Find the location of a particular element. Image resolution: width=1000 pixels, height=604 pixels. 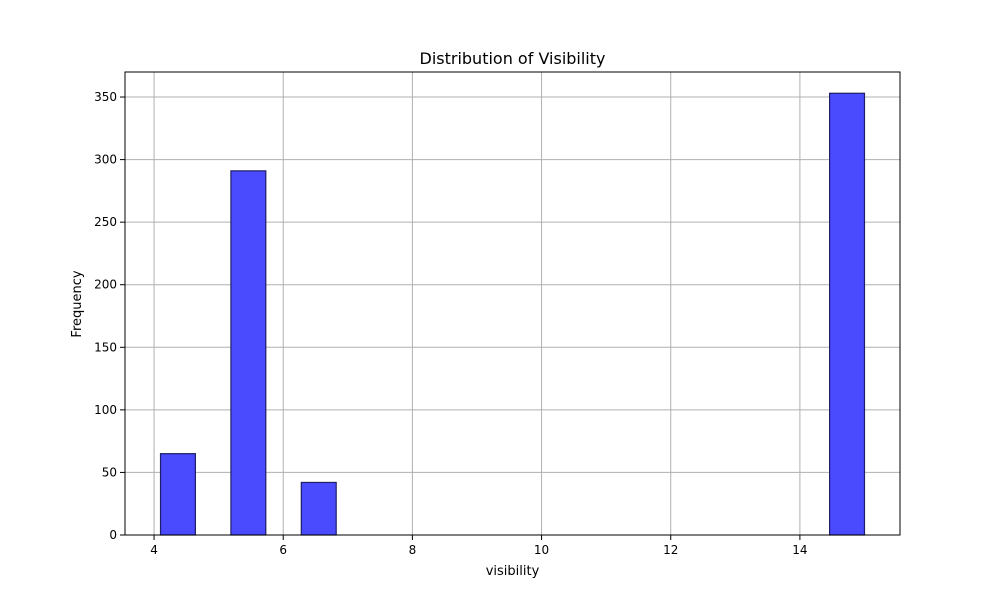

x-axis-ticks: 4 6 8 10 12 14 is located at coordinates (479, 546).